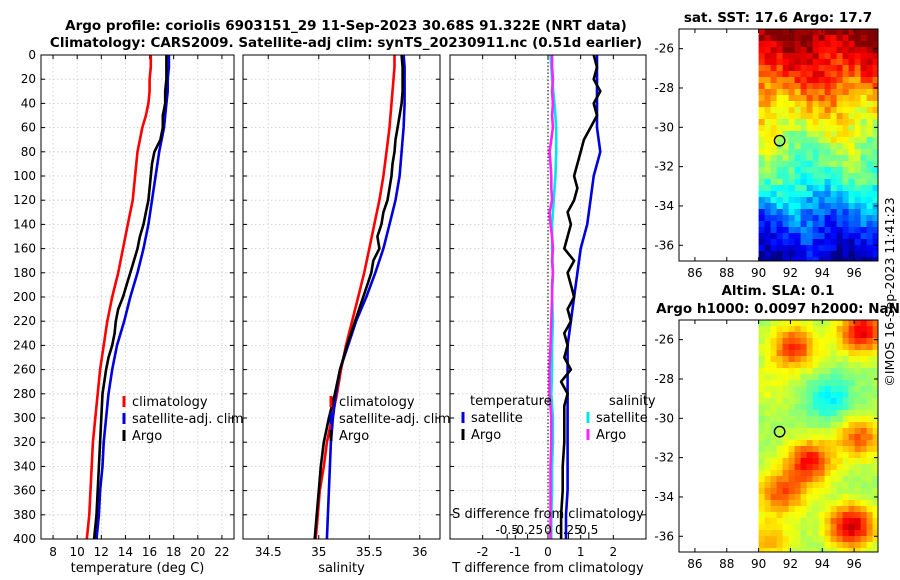 The image size is (900, 580). What do you see at coordinates (622, 418) in the screenshot?
I see `legend-s-satellite-label: satellite` at bounding box center [622, 418].